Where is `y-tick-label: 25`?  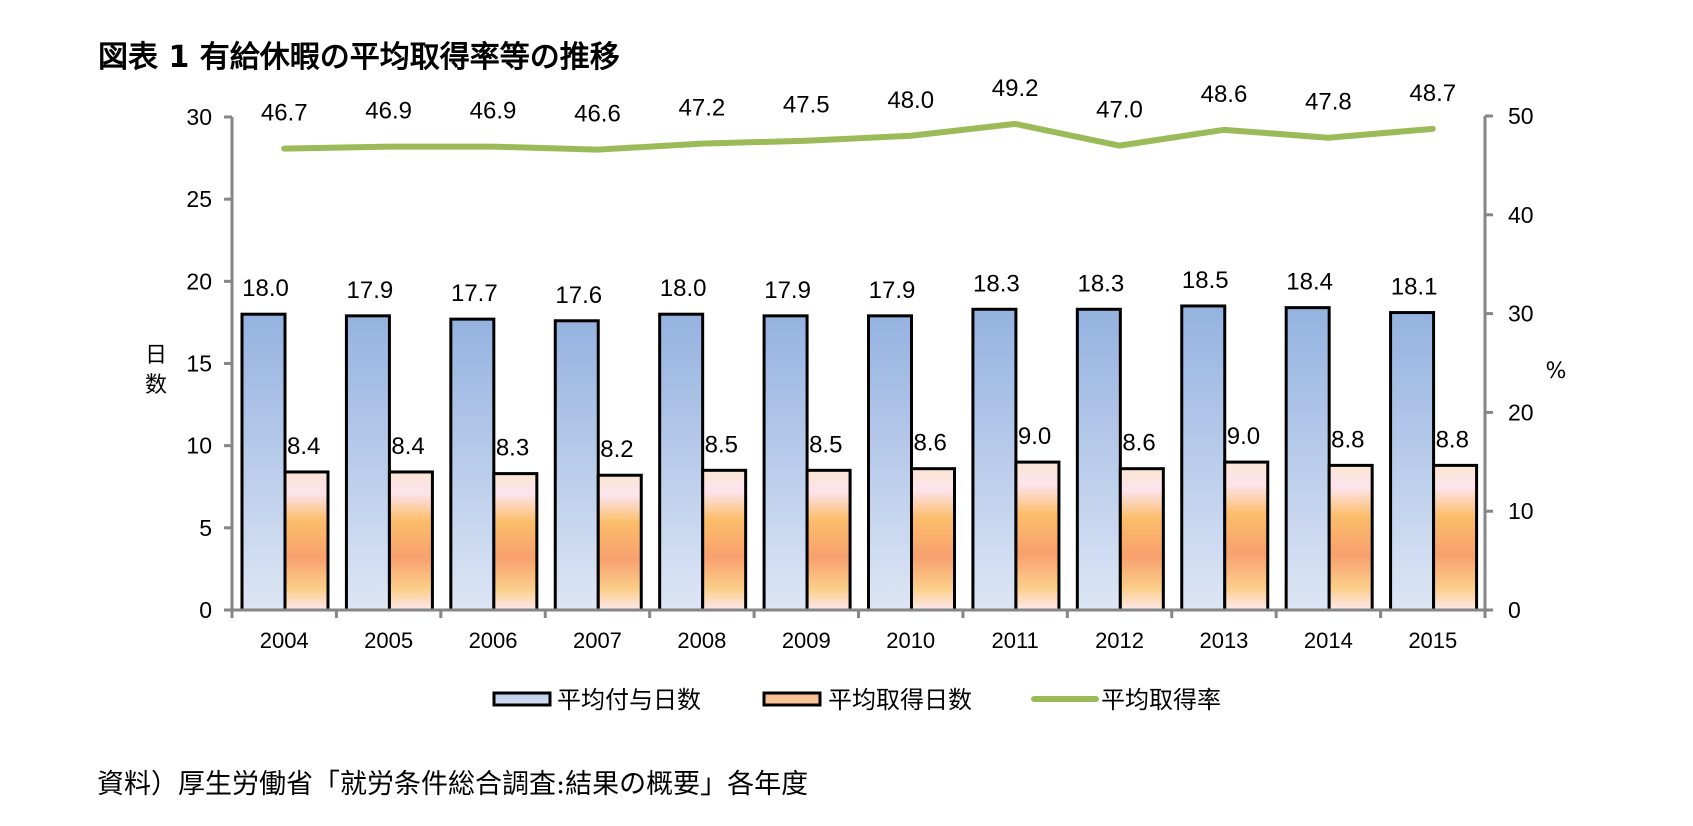 y-tick-label: 25 is located at coordinates (199, 199).